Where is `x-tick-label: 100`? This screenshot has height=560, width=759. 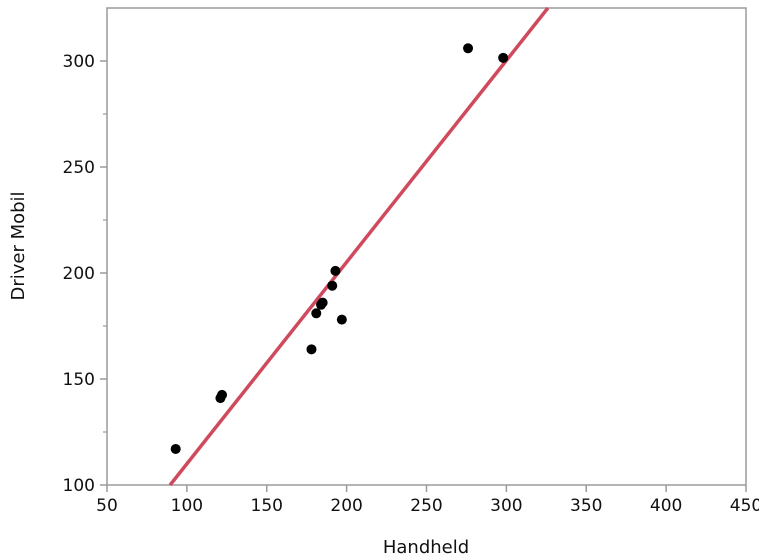
x-tick-label: 100 is located at coordinates (187, 506).